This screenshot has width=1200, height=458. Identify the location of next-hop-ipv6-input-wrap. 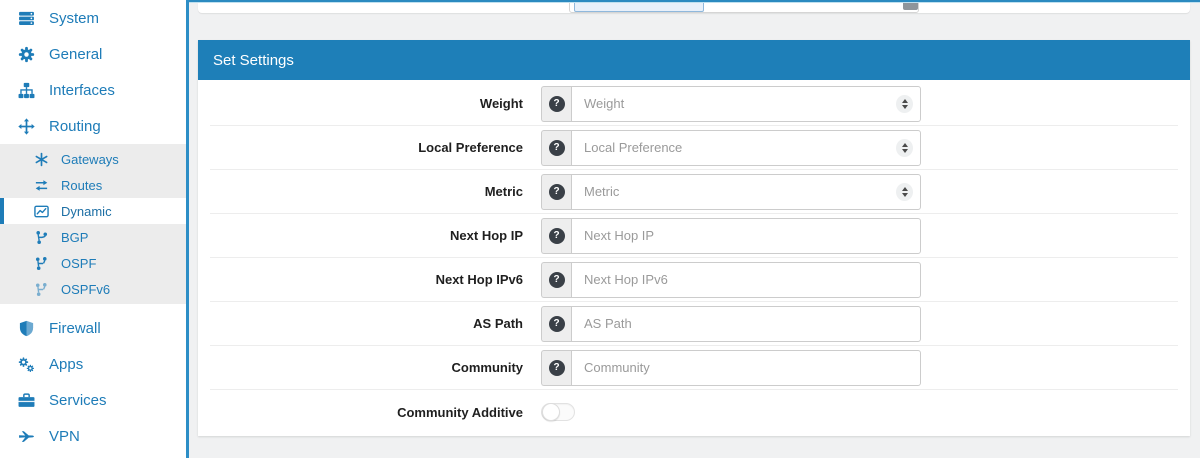
(746, 279).